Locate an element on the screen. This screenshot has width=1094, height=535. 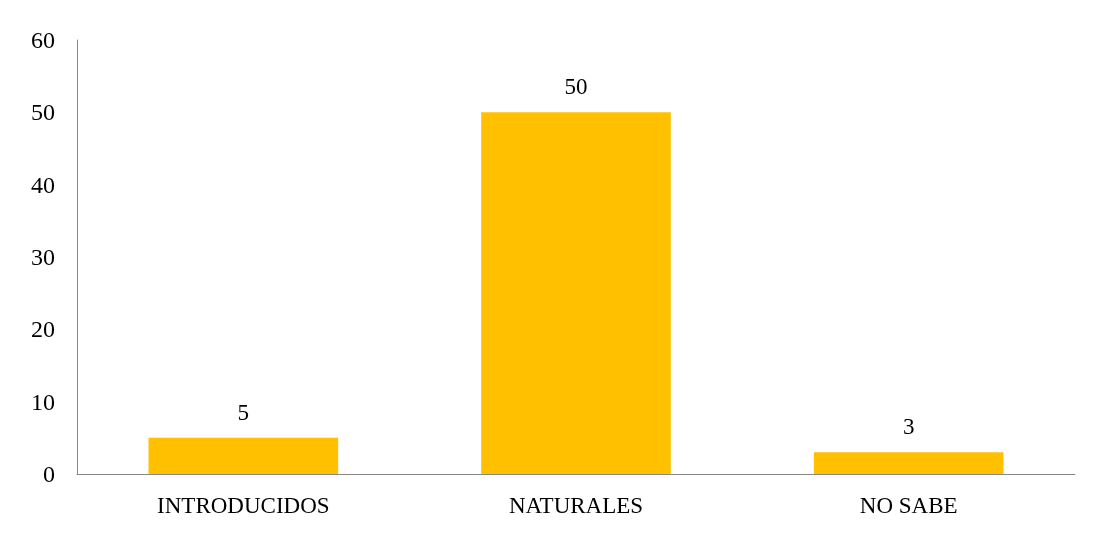
y-tick-label: 30 is located at coordinates (43, 257).